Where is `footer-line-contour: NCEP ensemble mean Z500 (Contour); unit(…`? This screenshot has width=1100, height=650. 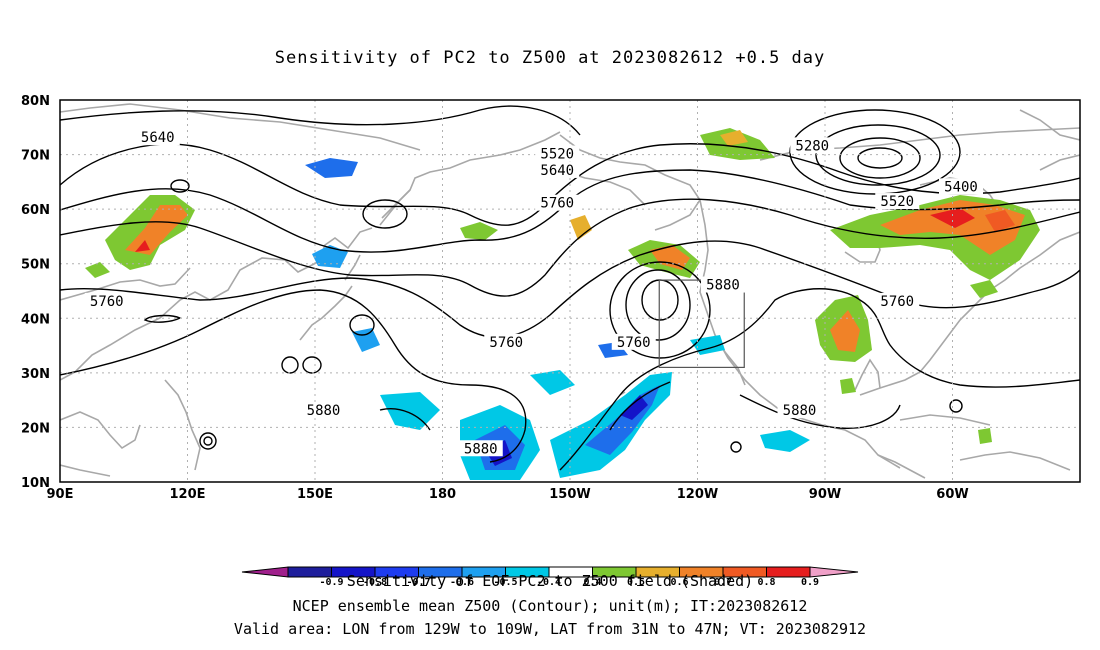 footer-line-contour: NCEP ensemble mean Z500 (Contour); unit(… is located at coordinates (550, 606).